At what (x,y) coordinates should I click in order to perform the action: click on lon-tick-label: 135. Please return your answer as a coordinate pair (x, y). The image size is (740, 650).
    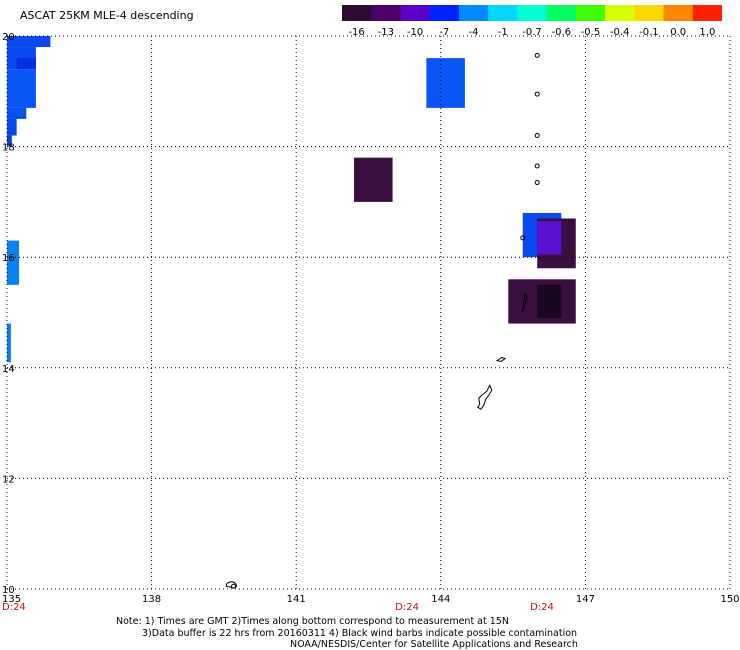
    Looking at the image, I should click on (11, 599).